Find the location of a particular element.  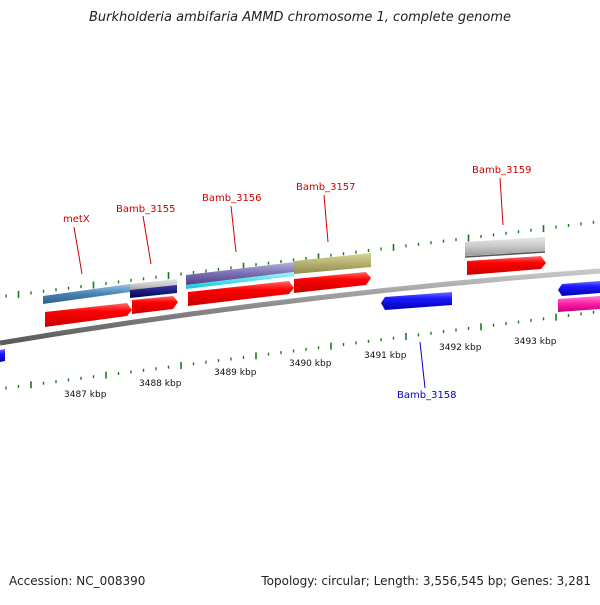

tick-label-3487: 3487 kbp is located at coordinates (85, 395).